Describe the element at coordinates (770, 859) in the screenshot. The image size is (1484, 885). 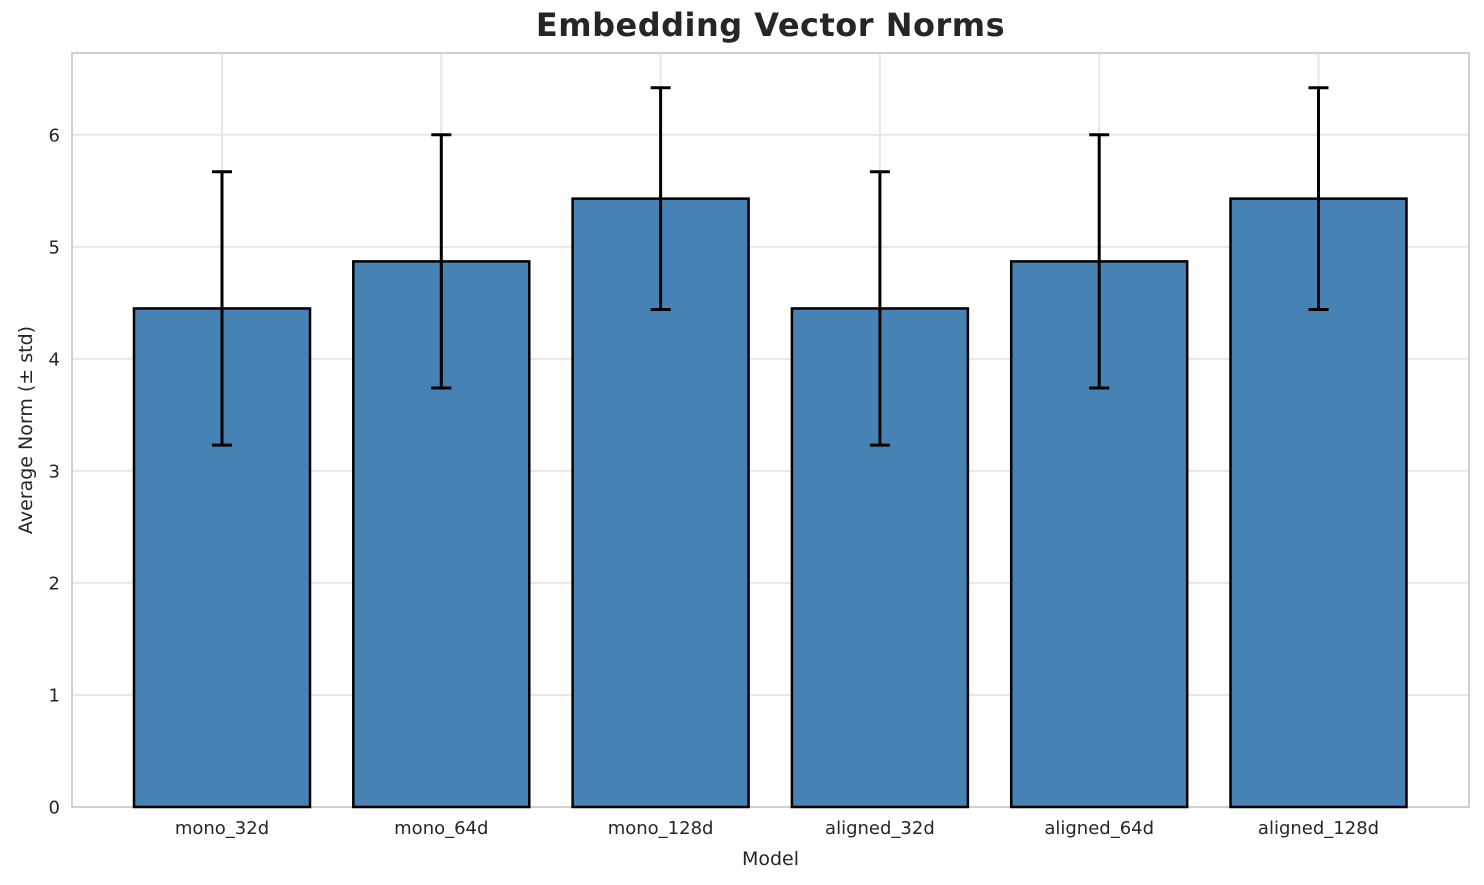
I see `x-axis-label: Model` at that location.